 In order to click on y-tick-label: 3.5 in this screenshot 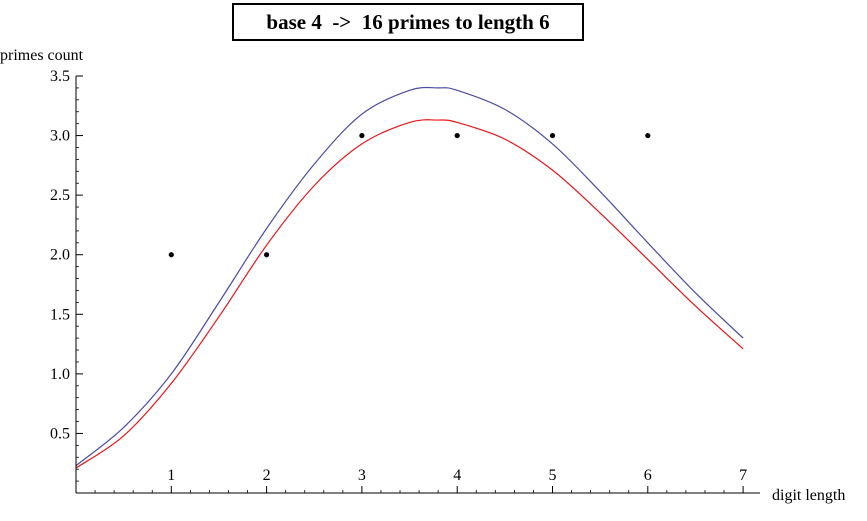, I will do `click(60, 76)`.